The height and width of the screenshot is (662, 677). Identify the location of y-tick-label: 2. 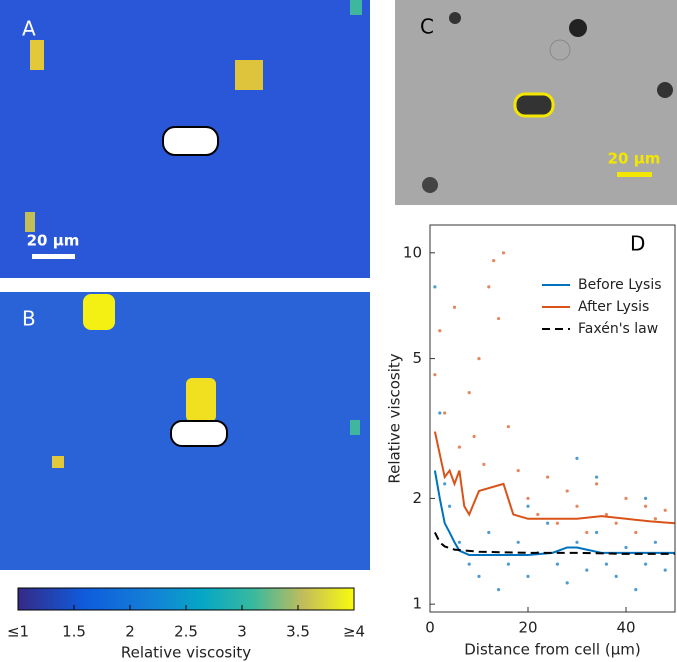
(417, 498).